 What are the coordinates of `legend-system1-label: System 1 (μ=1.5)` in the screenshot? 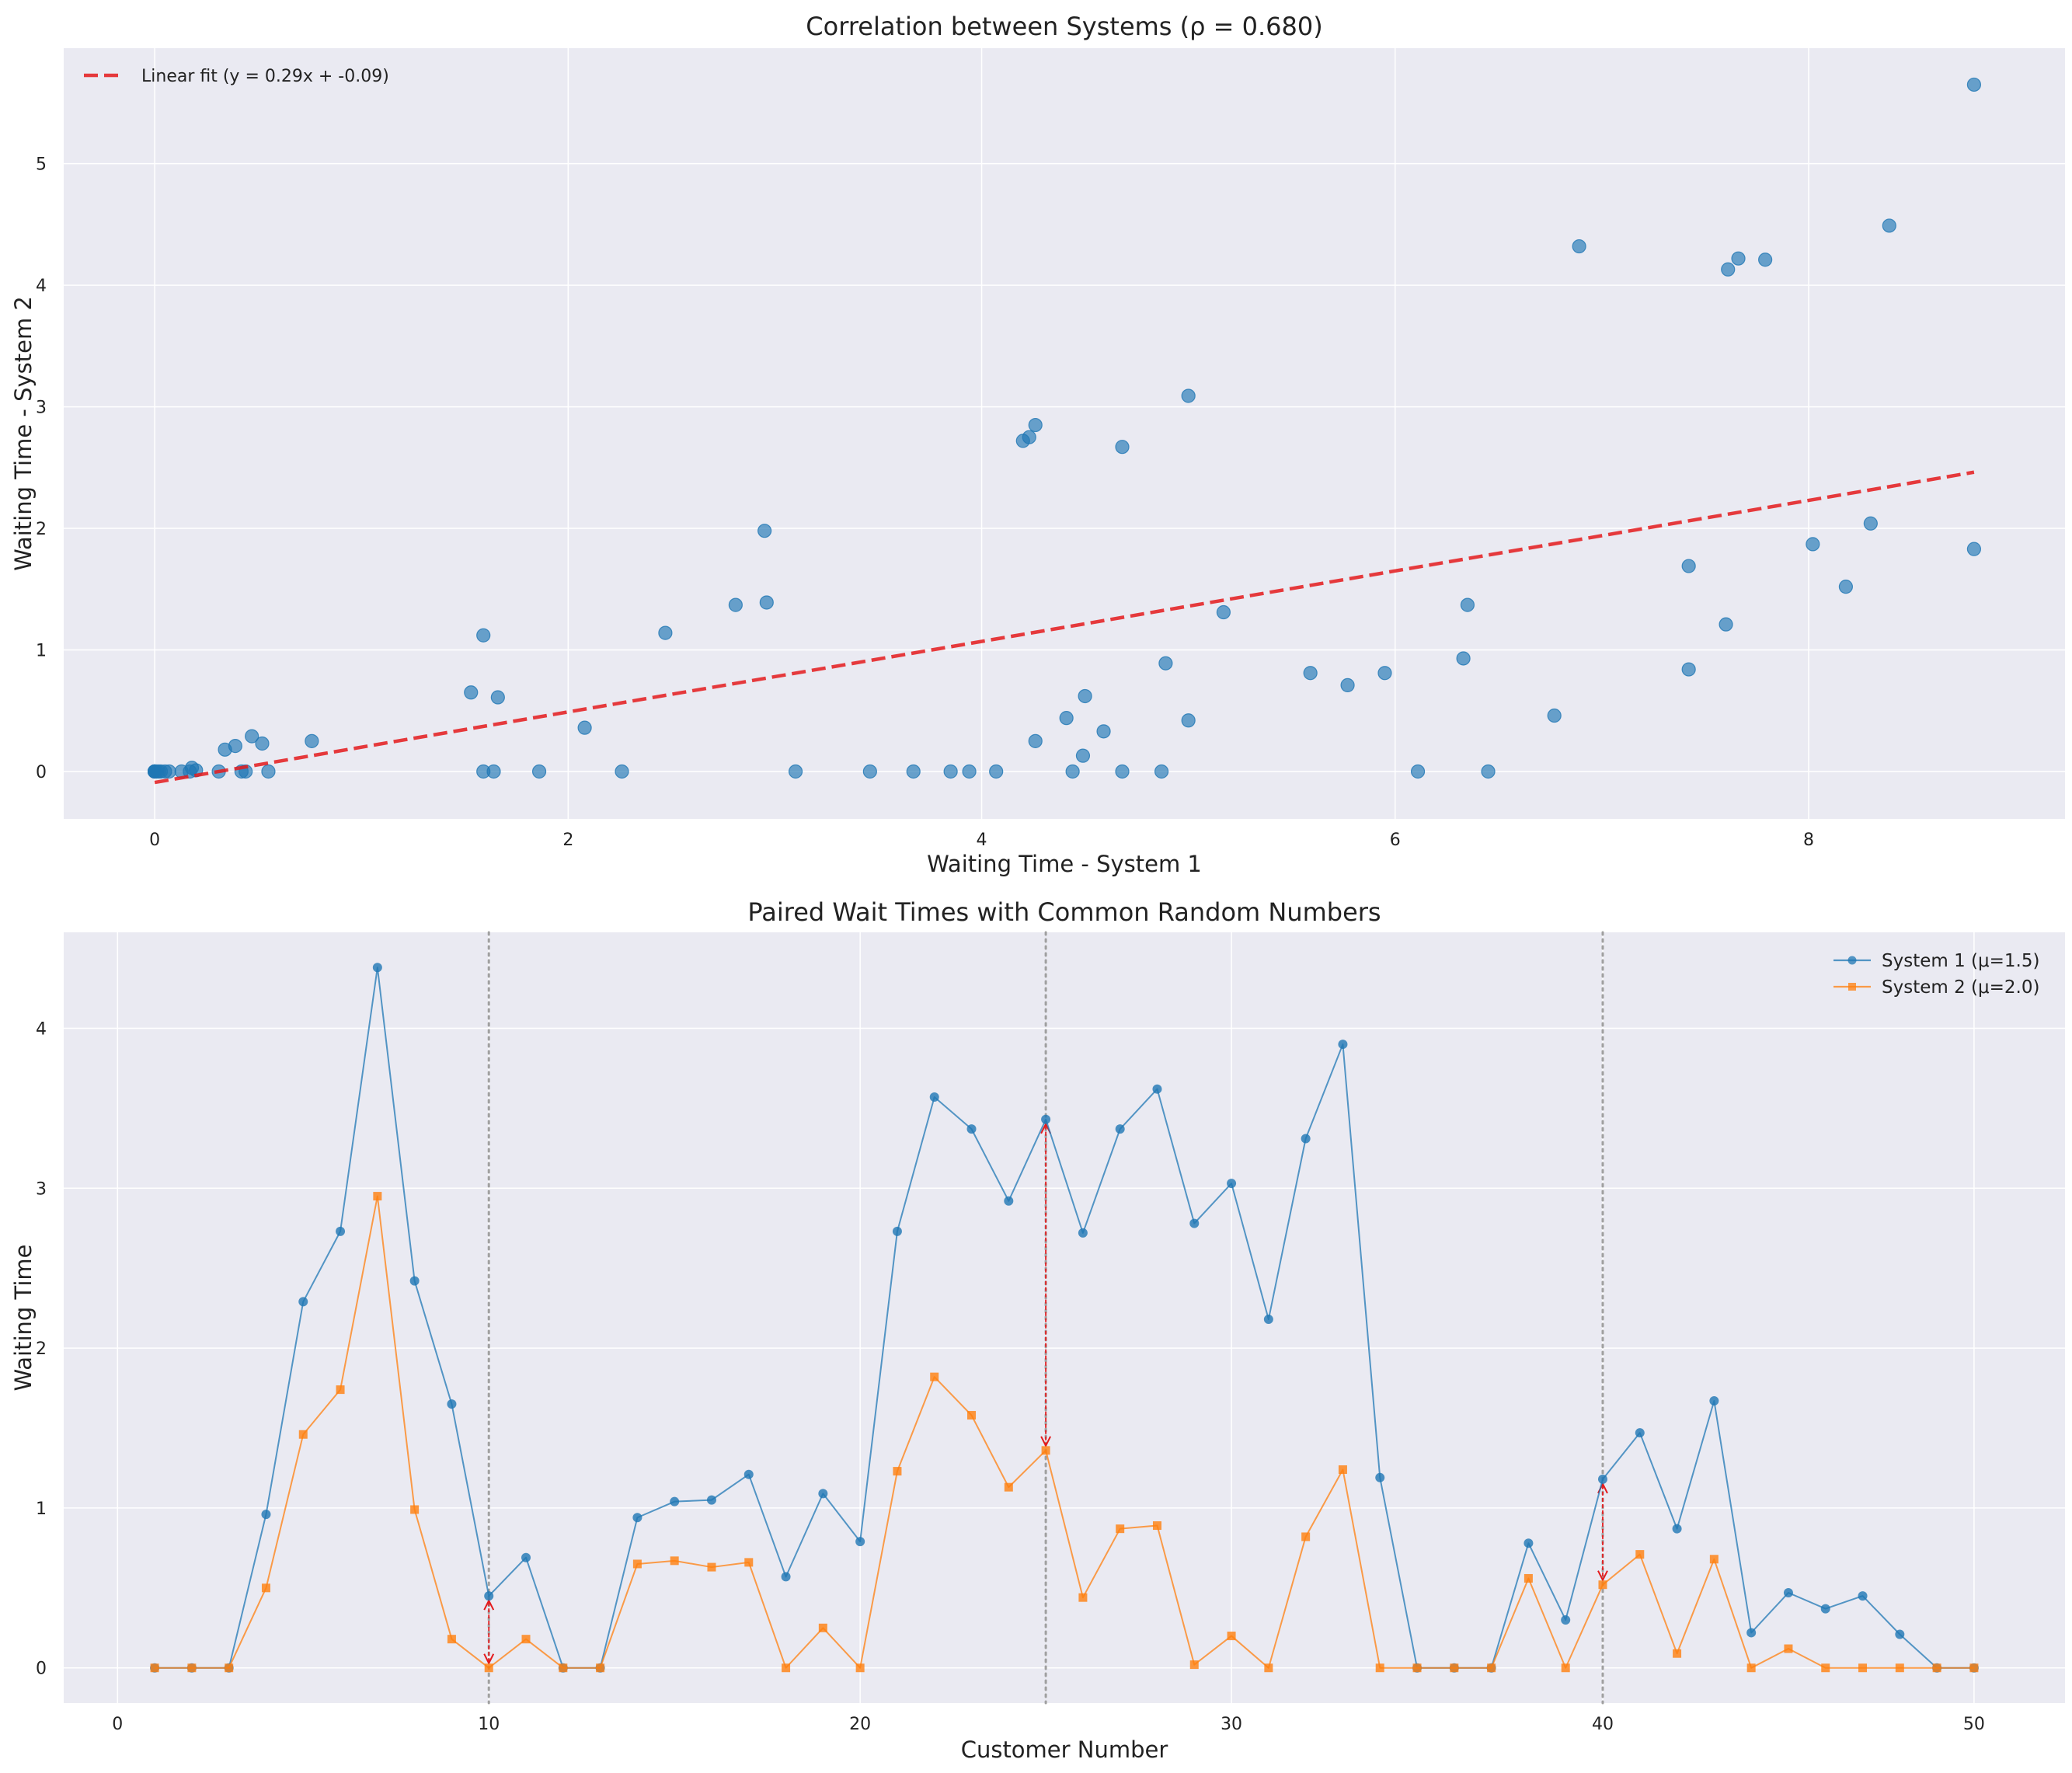 It's located at (1960, 961).